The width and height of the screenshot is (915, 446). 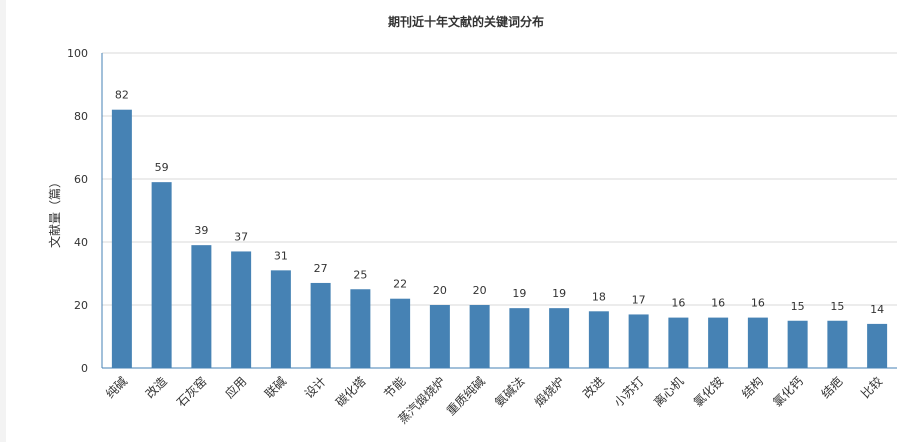 What do you see at coordinates (787, 391) in the screenshot?
I see `category-label: 氯化钙` at bounding box center [787, 391].